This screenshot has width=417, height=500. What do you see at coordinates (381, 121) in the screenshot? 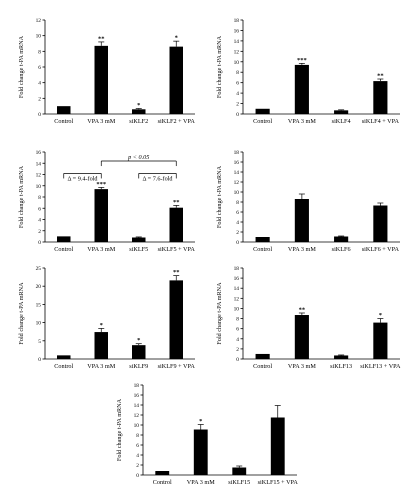
I see `category-label: siKLF4 + VPA` at bounding box center [381, 121].